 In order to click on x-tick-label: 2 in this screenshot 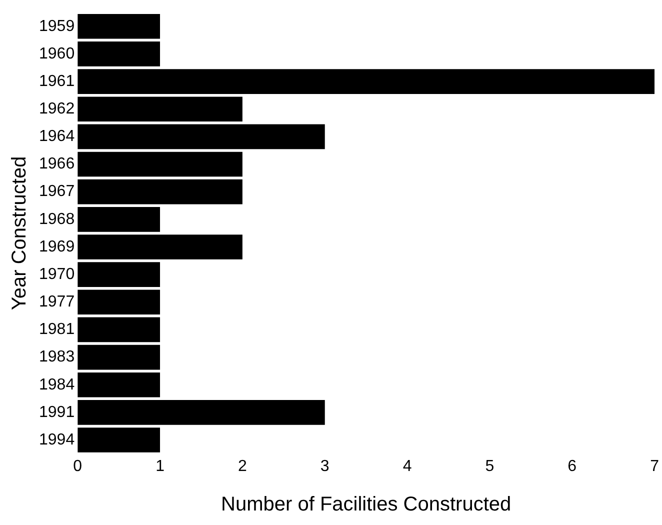, I will do `click(242, 466)`.